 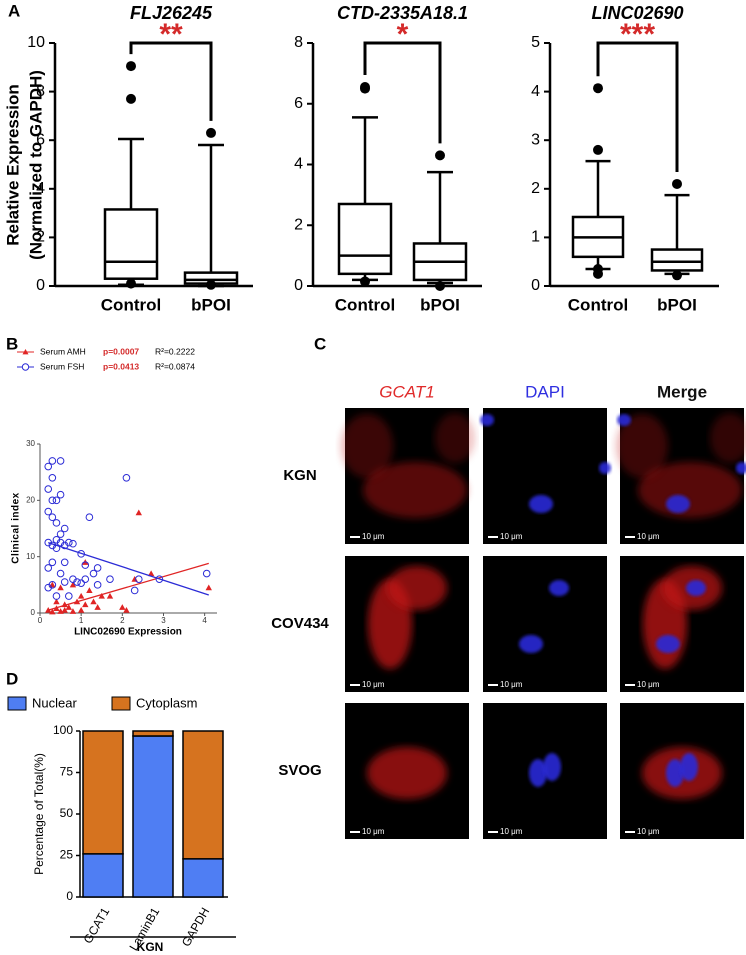 I want to click on y-tick-label: 20, so click(x=30, y=499).